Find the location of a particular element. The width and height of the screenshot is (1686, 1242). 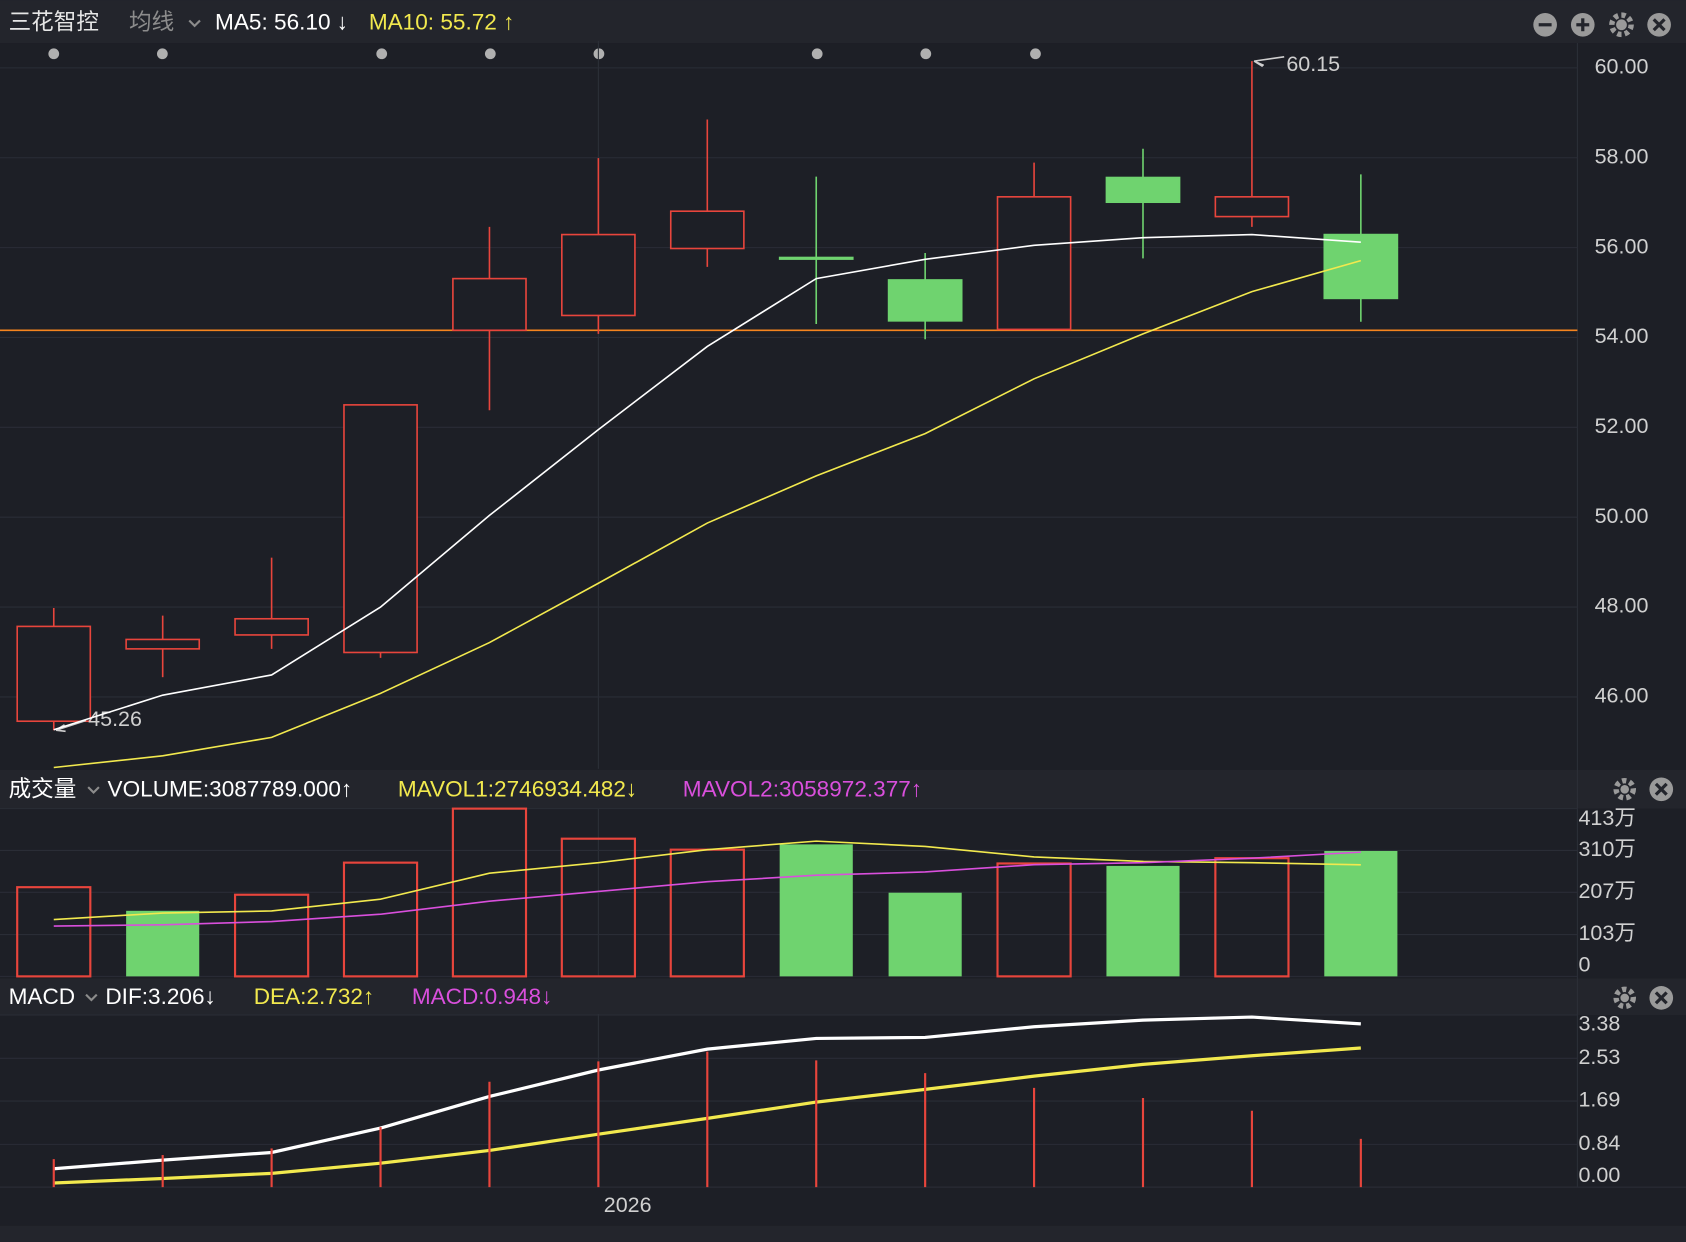

y-tick-label: 103万 is located at coordinates (1606, 933).